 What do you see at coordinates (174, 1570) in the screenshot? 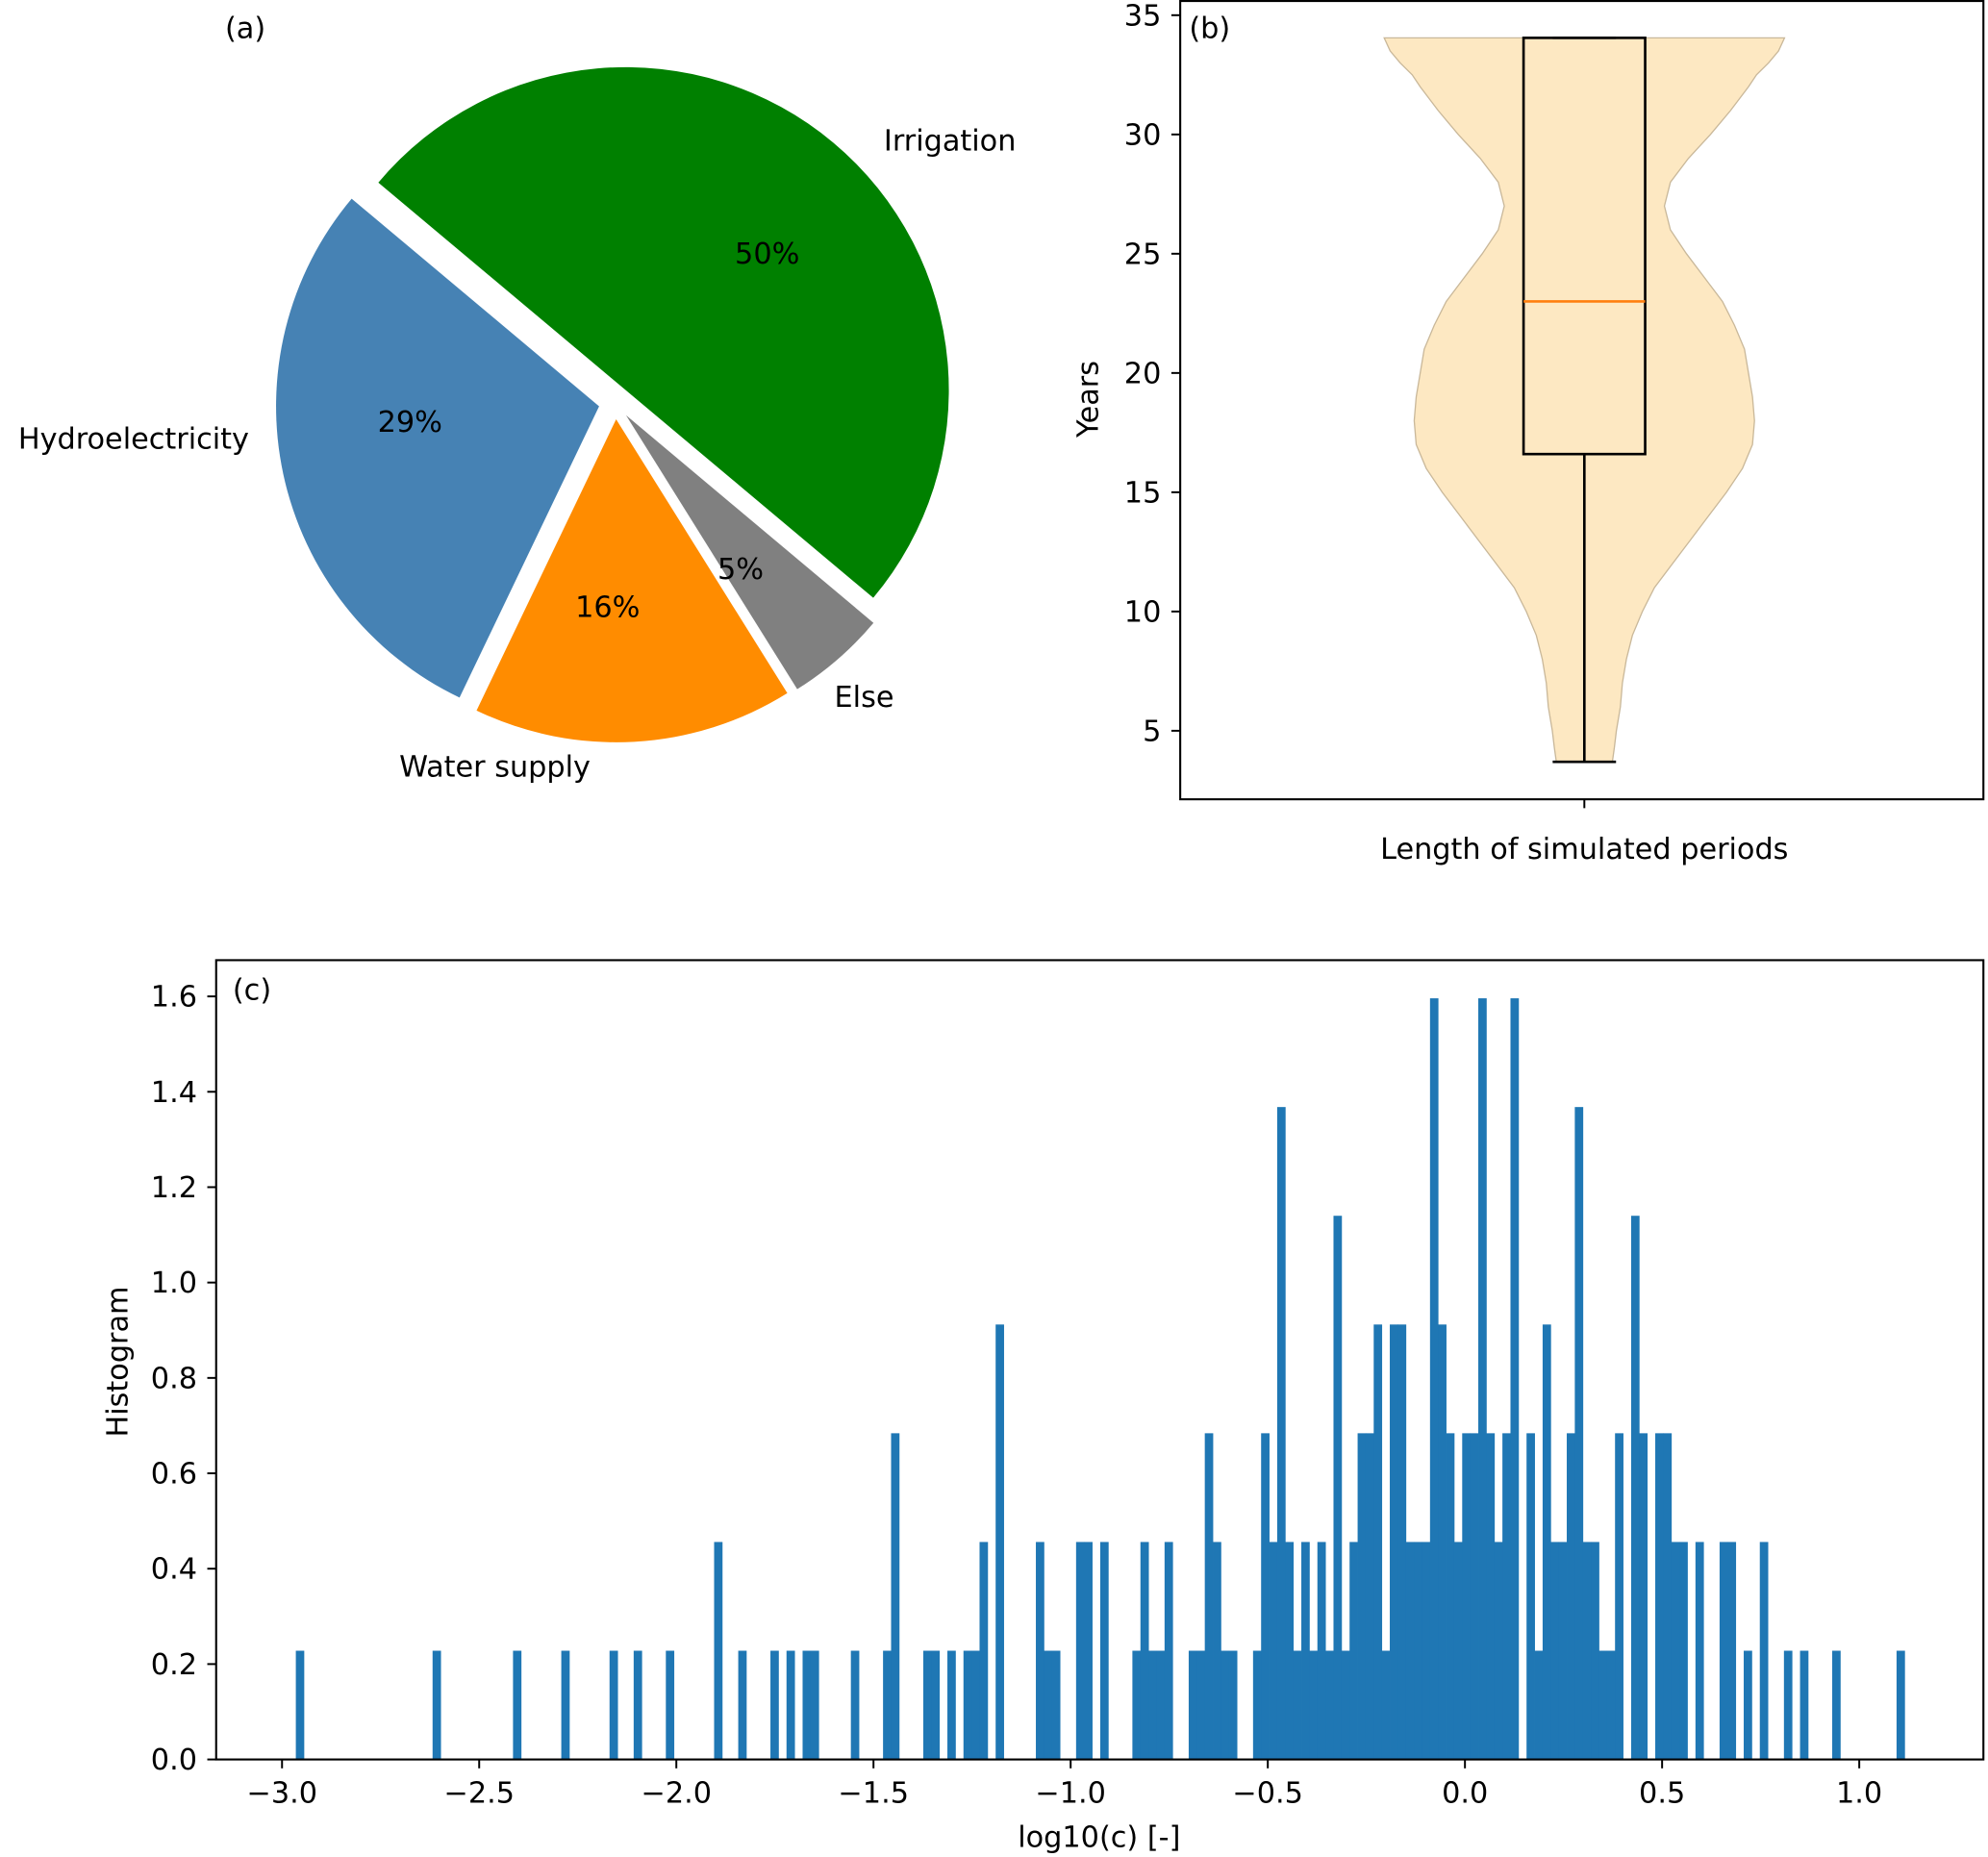
I see `histogram-ytick-label: 0.4` at bounding box center [174, 1570].